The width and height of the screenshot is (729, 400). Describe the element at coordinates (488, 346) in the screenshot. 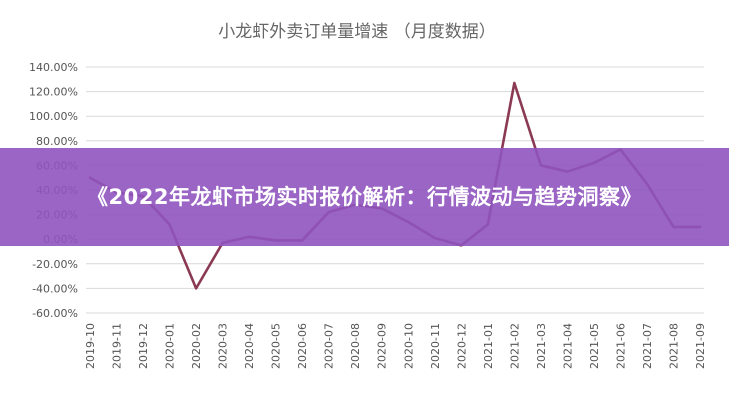

I see `x-tick-label: 2021-01` at that location.